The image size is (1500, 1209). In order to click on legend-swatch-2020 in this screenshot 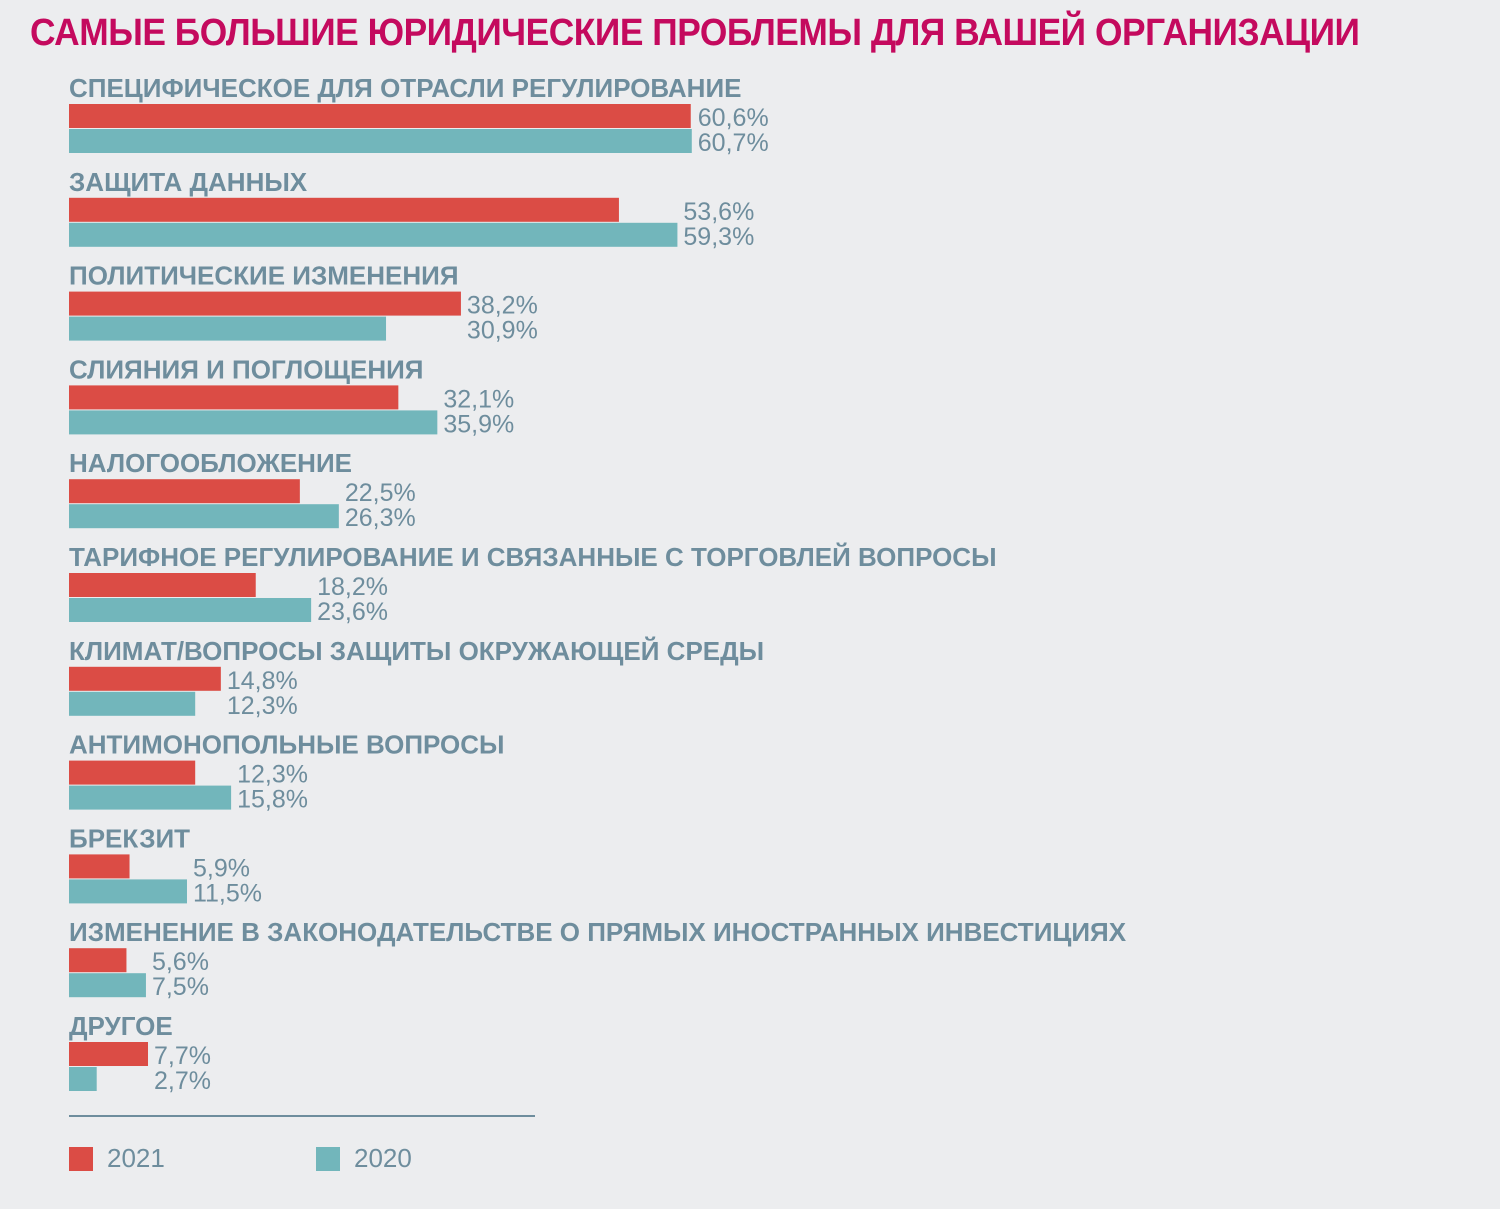, I will do `click(328, 1158)`.